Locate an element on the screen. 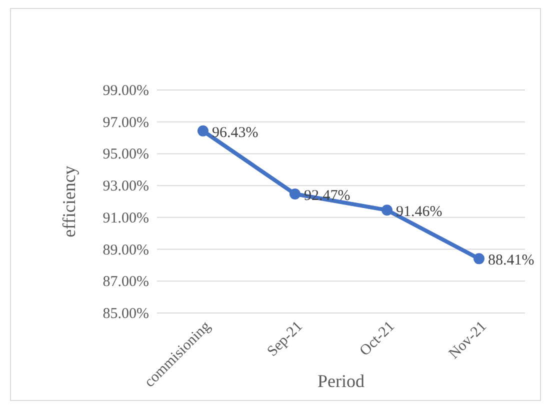 The height and width of the screenshot is (405, 548). x-axis-title: Period is located at coordinates (341, 381).